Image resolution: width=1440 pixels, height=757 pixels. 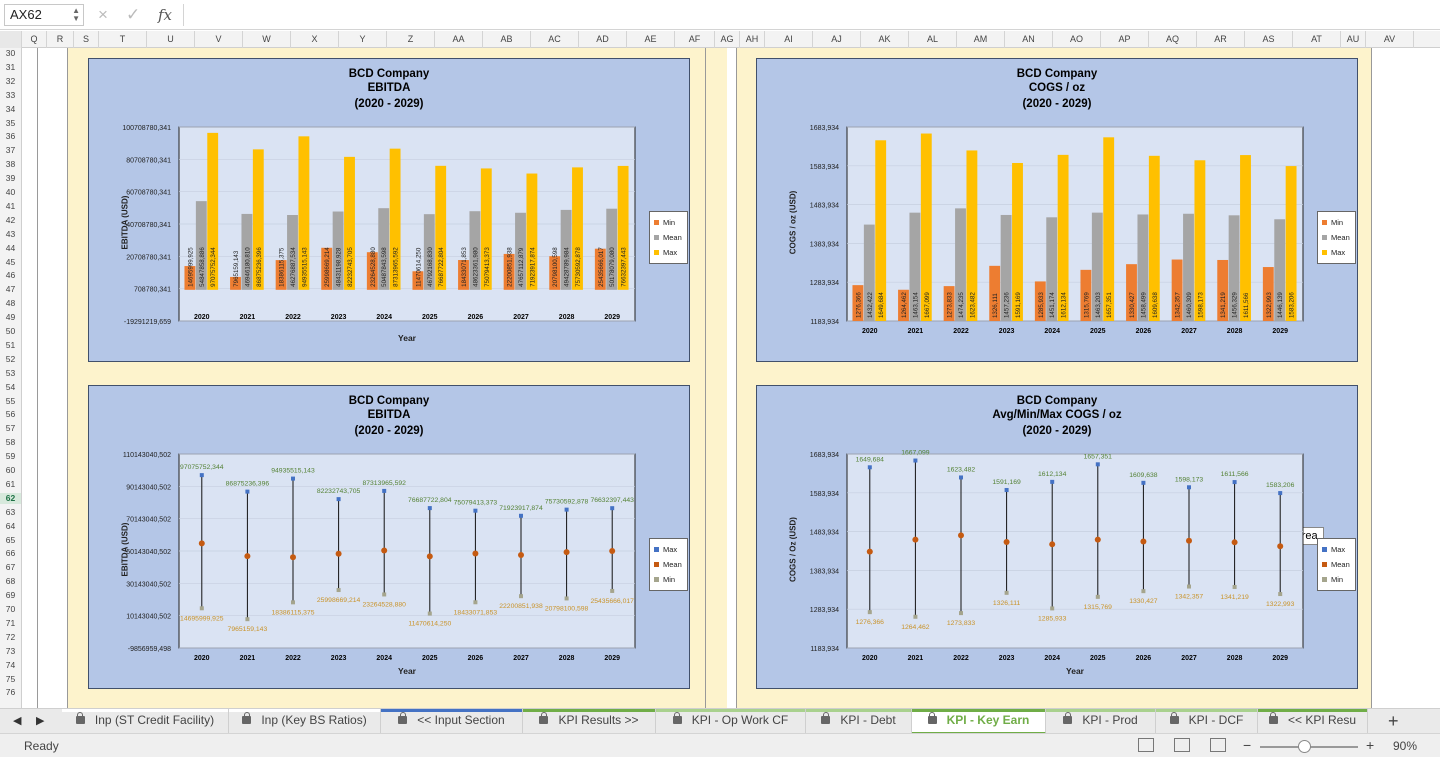 I want to click on column-header: AM, so click(x=981, y=39).